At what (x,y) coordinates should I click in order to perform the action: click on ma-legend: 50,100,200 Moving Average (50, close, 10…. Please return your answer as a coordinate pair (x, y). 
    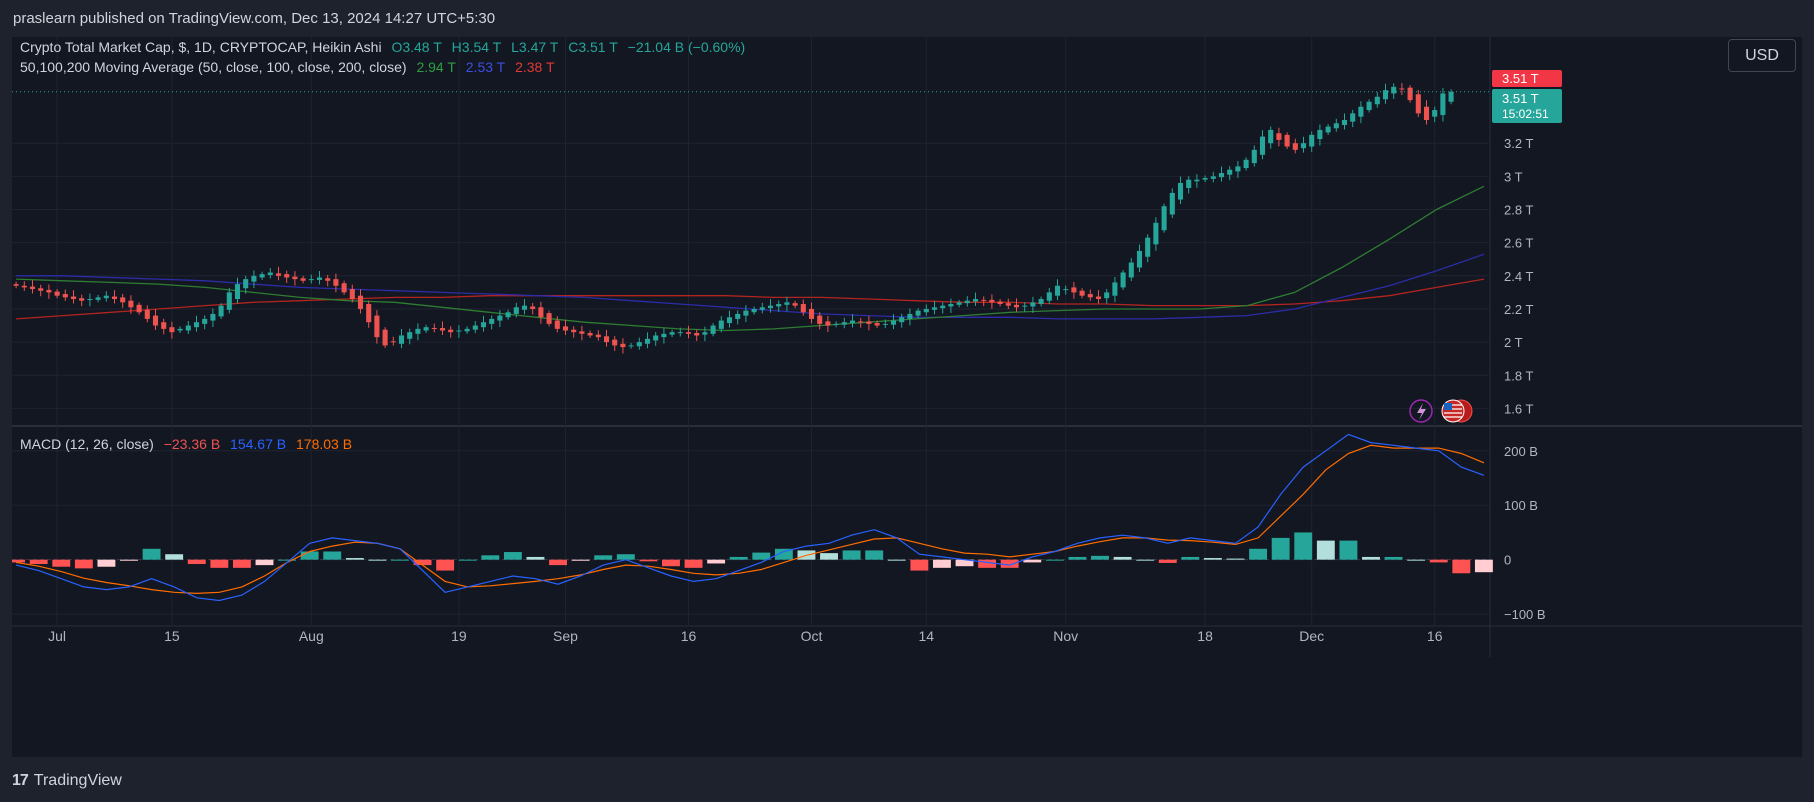
    Looking at the image, I should click on (290, 67).